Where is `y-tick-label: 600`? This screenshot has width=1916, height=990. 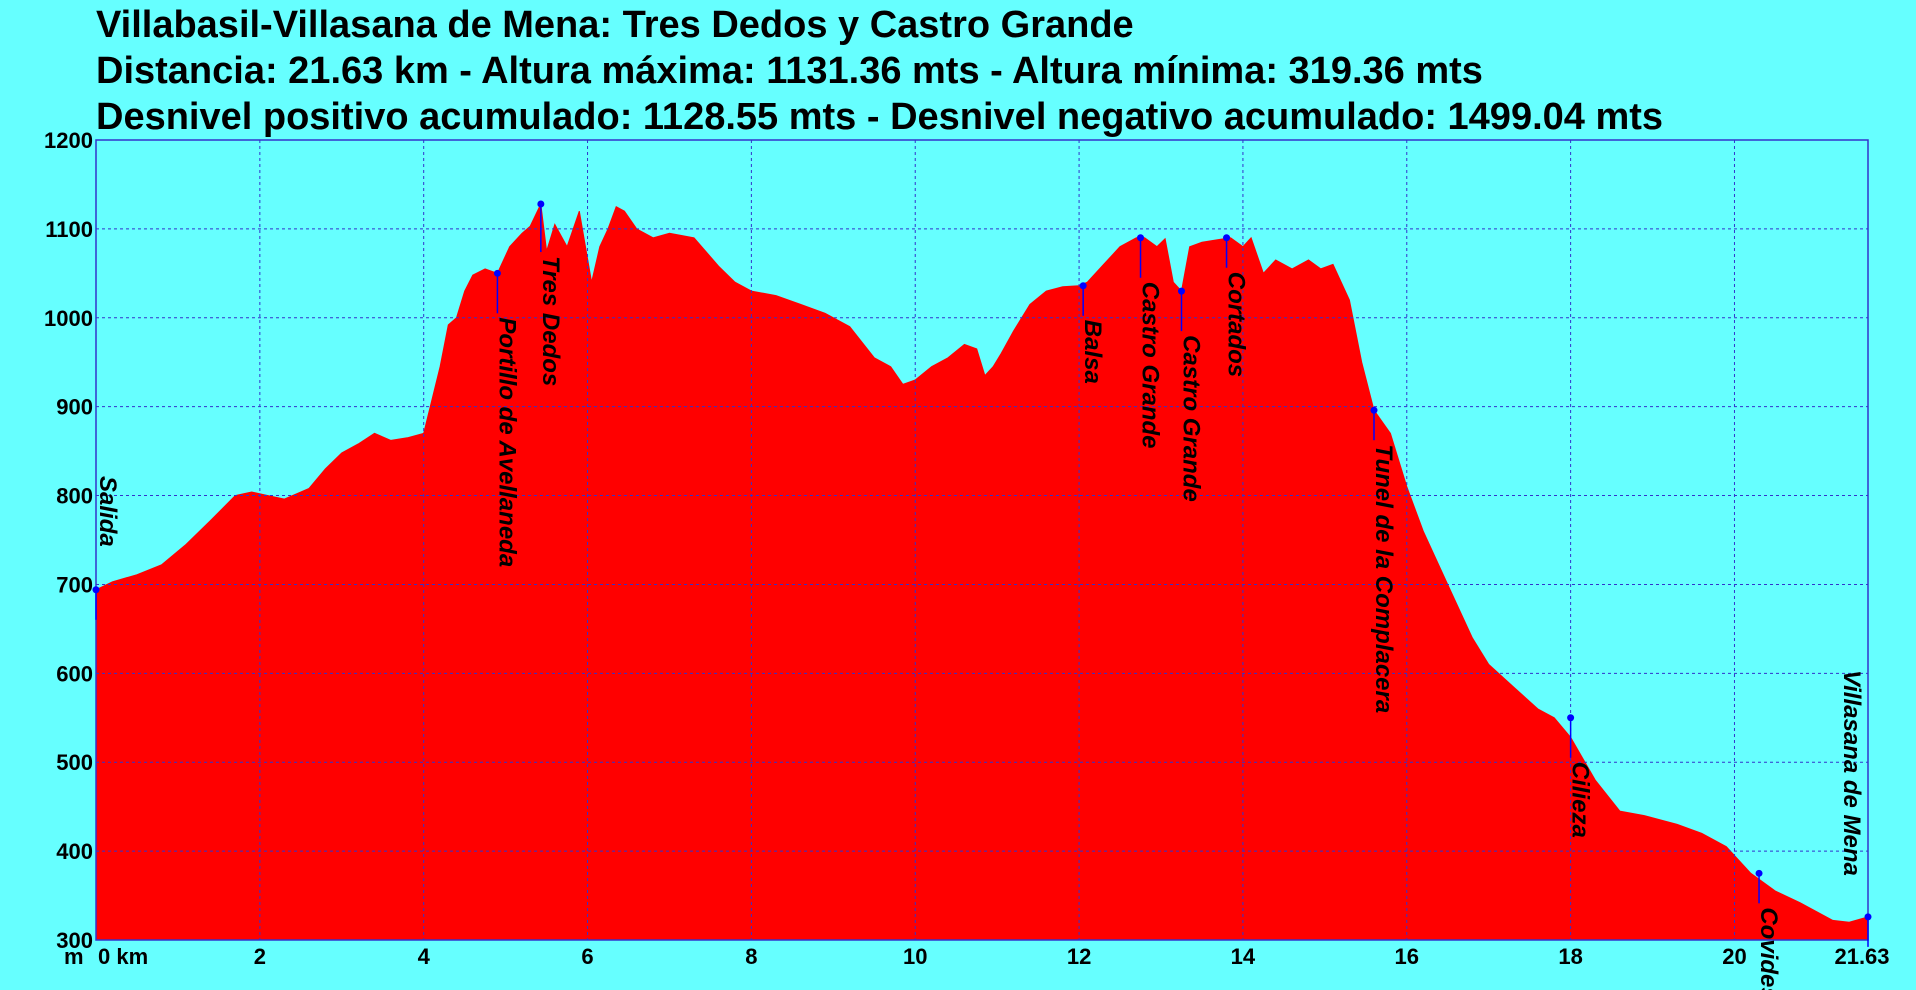
y-tick-label: 600 is located at coordinates (74, 673).